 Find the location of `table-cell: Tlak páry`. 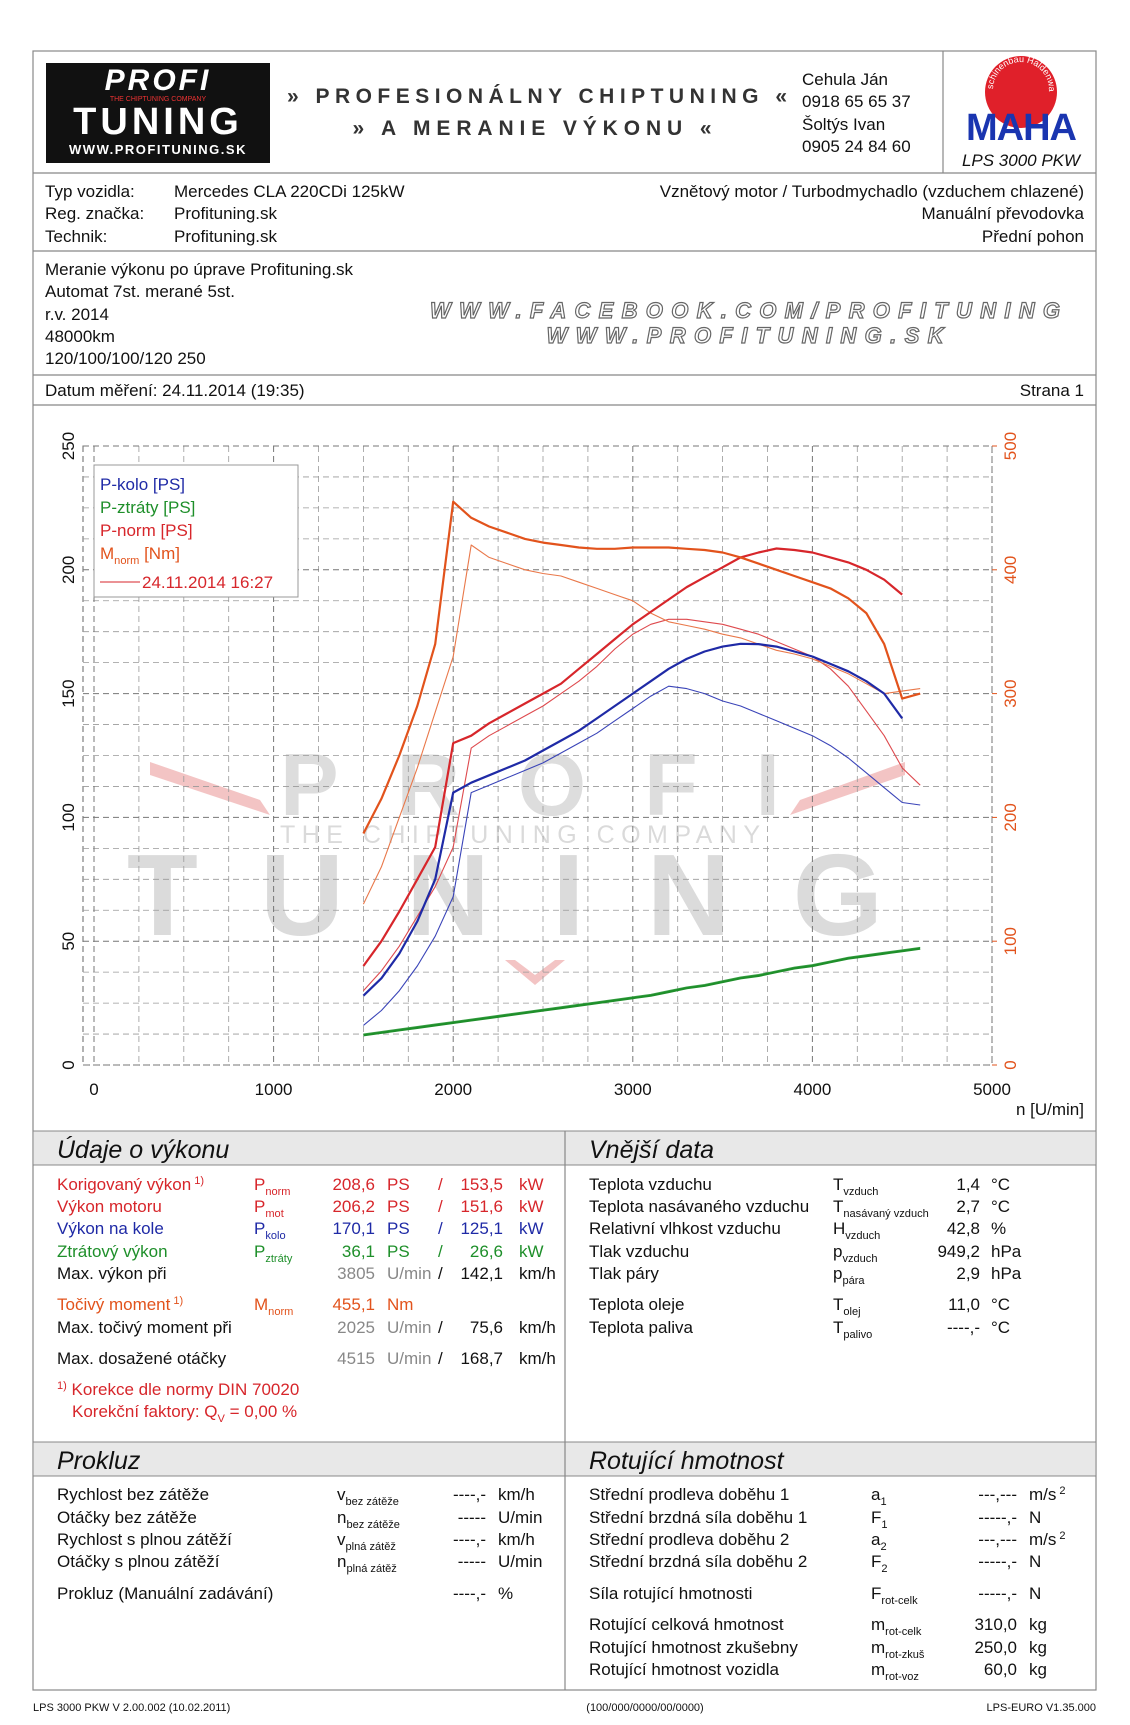

table-cell: Tlak páry is located at coordinates (624, 1273).